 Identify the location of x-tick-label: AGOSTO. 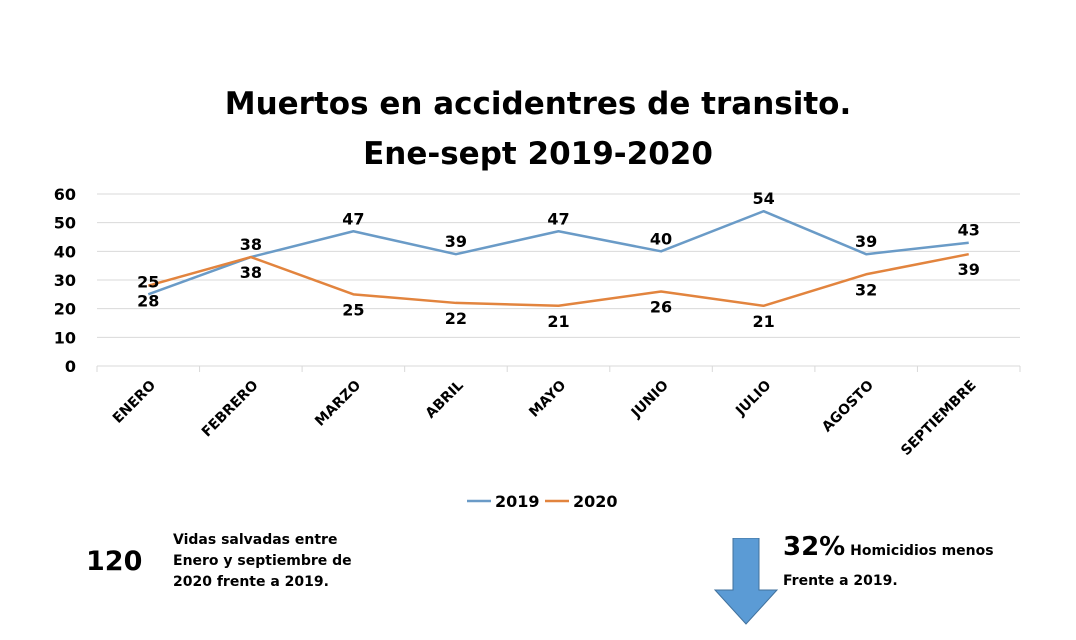
(848, 406).